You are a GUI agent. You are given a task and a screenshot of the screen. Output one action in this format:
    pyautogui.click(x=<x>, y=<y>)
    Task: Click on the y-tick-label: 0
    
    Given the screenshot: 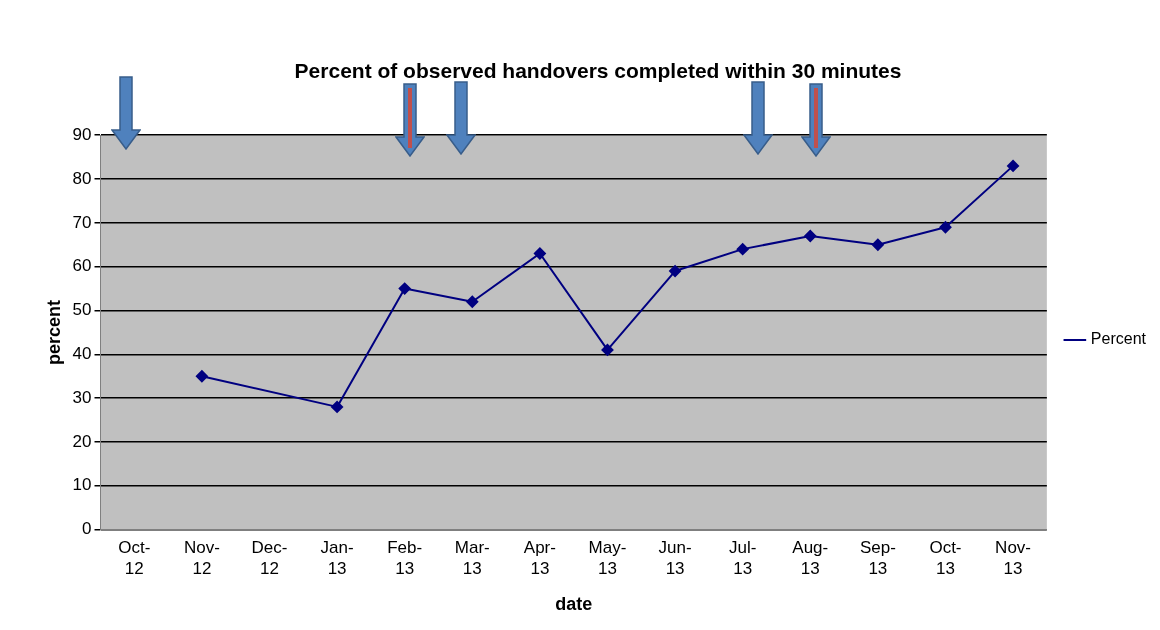 What is the action you would take?
    pyautogui.click(x=87, y=529)
    